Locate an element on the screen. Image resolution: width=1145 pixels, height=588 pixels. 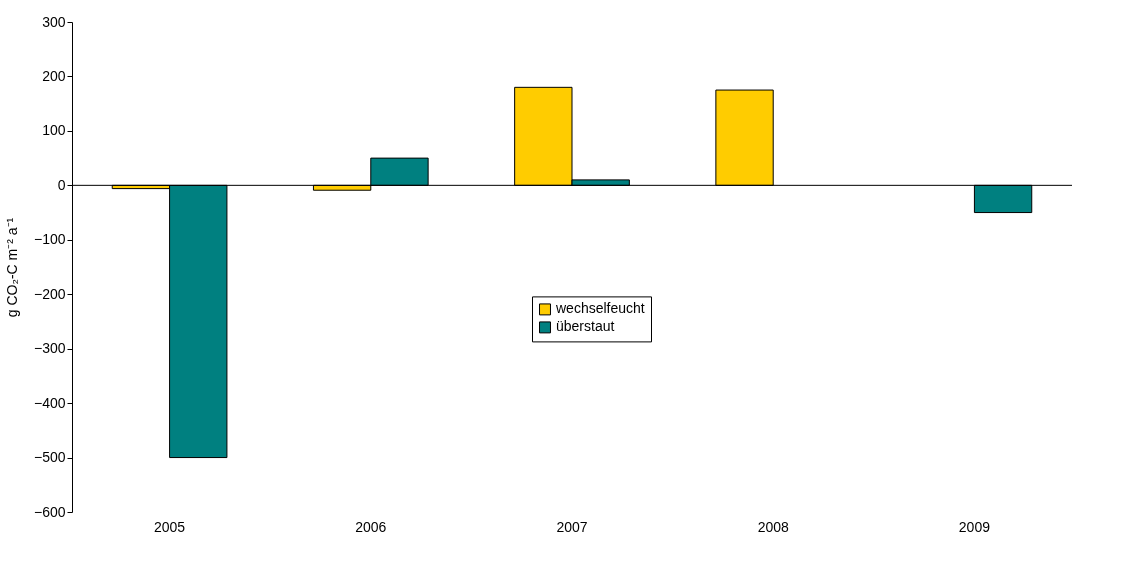
y-tick-label: −200 is located at coordinates (49, 293).